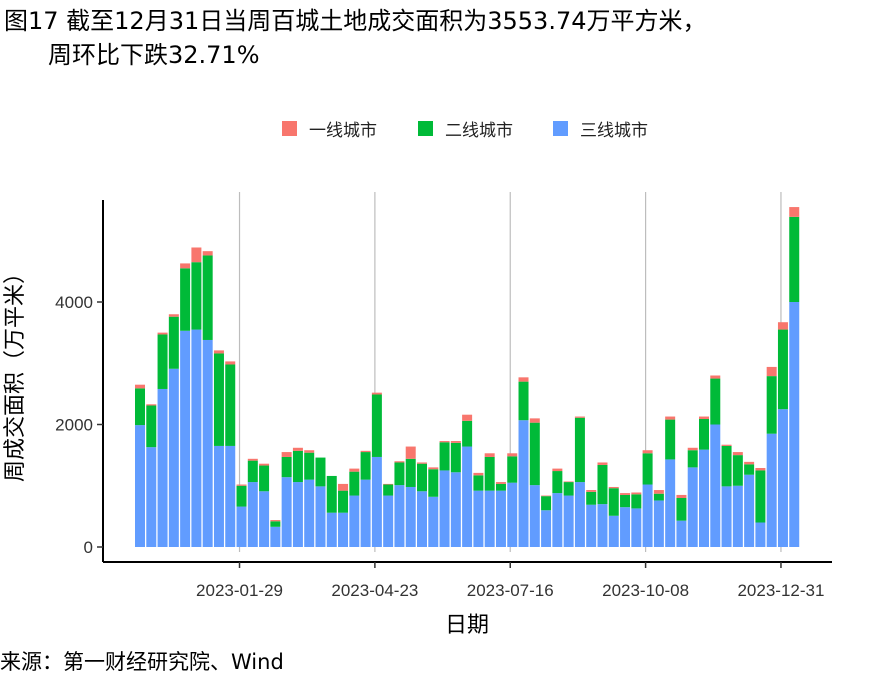  What do you see at coordinates (74, 425) in the screenshot?
I see `y-tick-label: 2000` at bounding box center [74, 425].